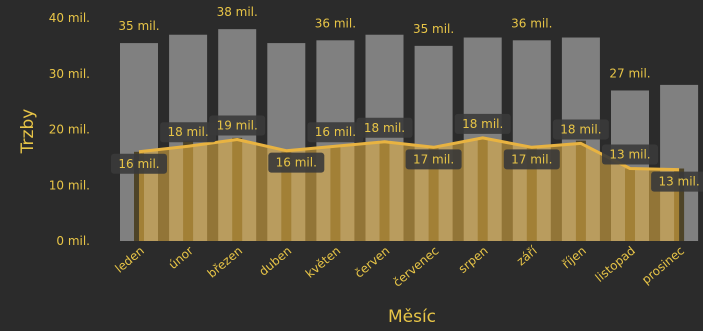 The image size is (703, 331). I want to click on line-data-label: 19 mil., so click(237, 126).